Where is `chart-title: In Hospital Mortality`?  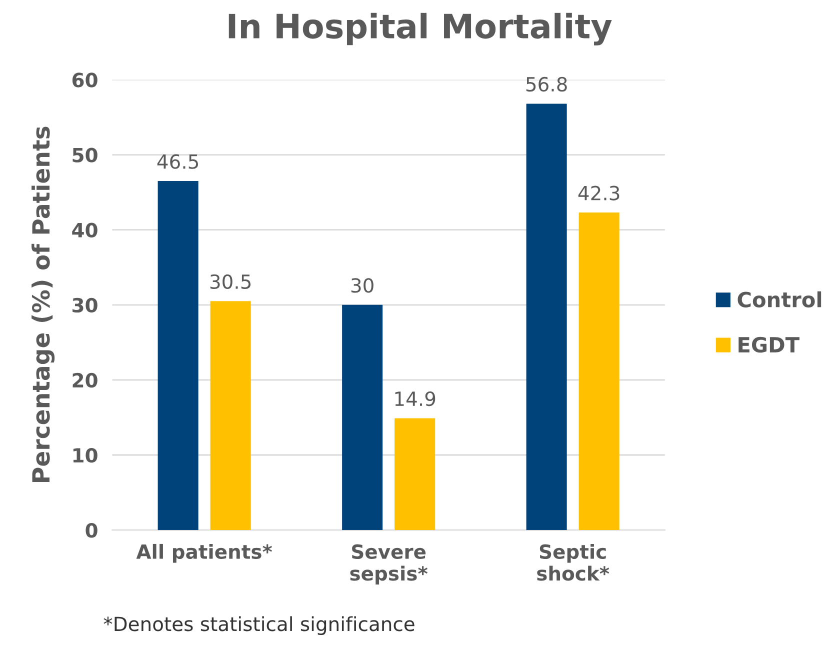 chart-title: In Hospital Mortality is located at coordinates (420, 29).